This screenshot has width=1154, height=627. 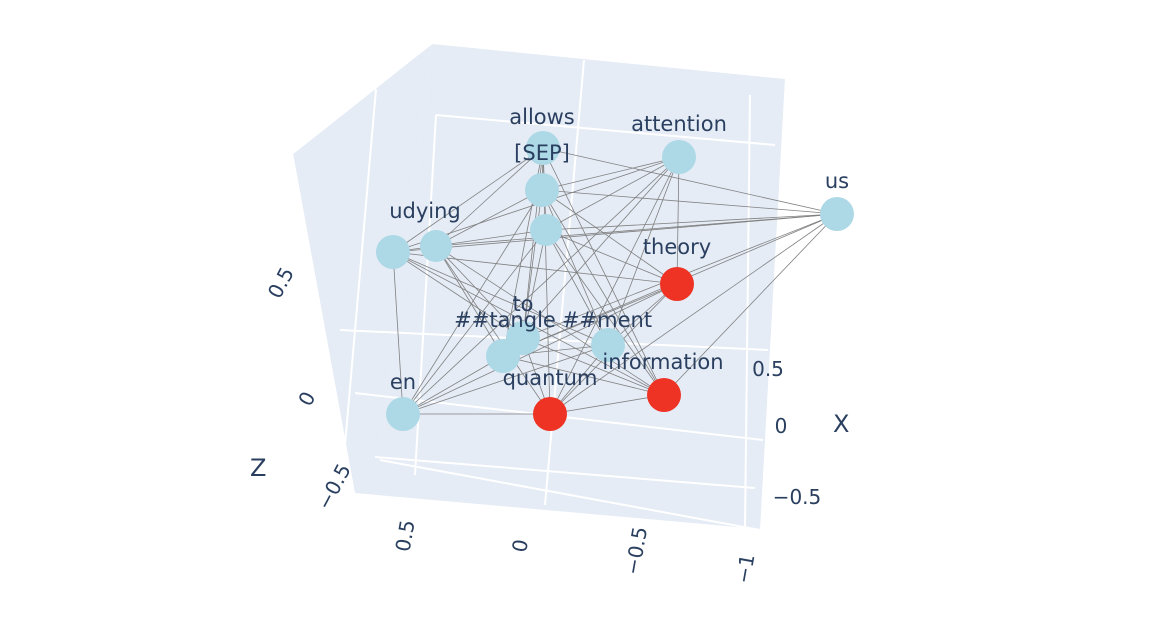 I want to click on y-tick-label: 0, so click(x=520, y=545).